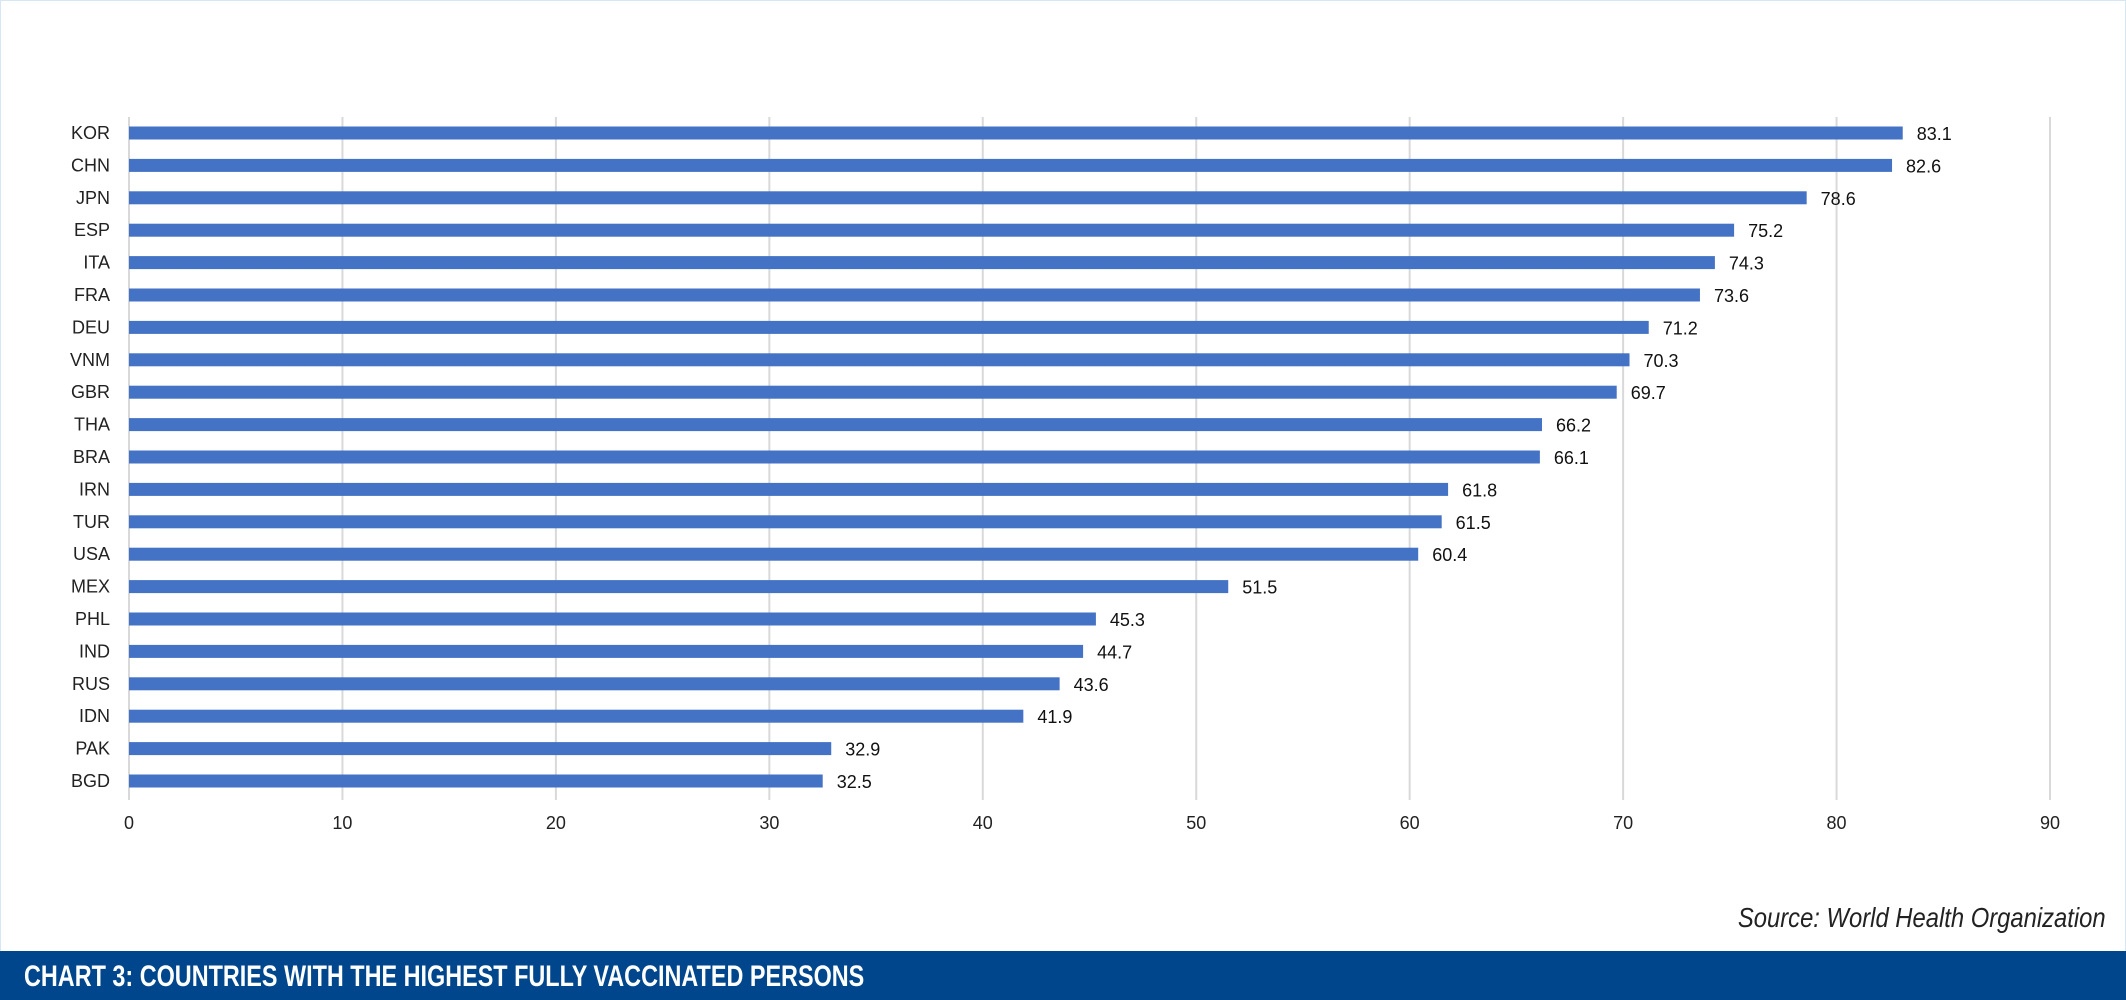 This screenshot has height=1000, width=2126. What do you see at coordinates (983, 823) in the screenshot?
I see `x-tick-label: 40` at bounding box center [983, 823].